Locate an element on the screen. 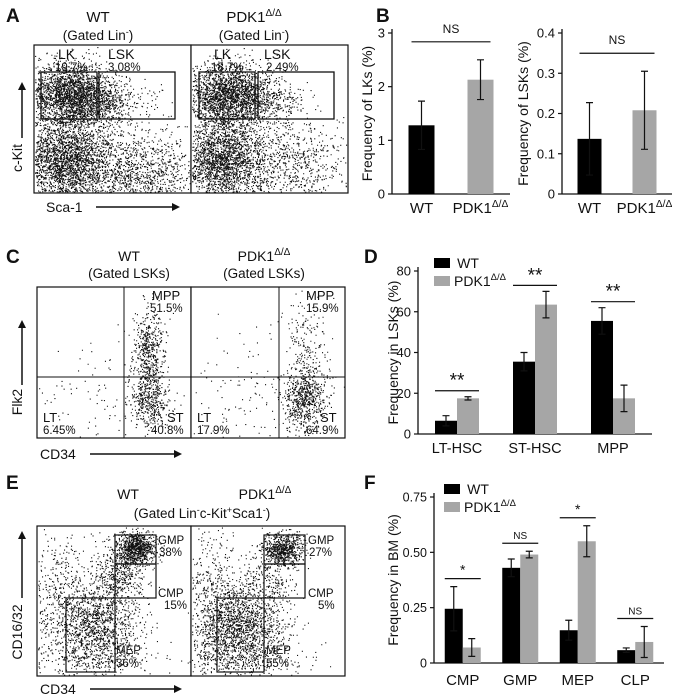 The image size is (675, 698). panel-d-category-label-1: ST-HSC is located at coordinates (534, 449).